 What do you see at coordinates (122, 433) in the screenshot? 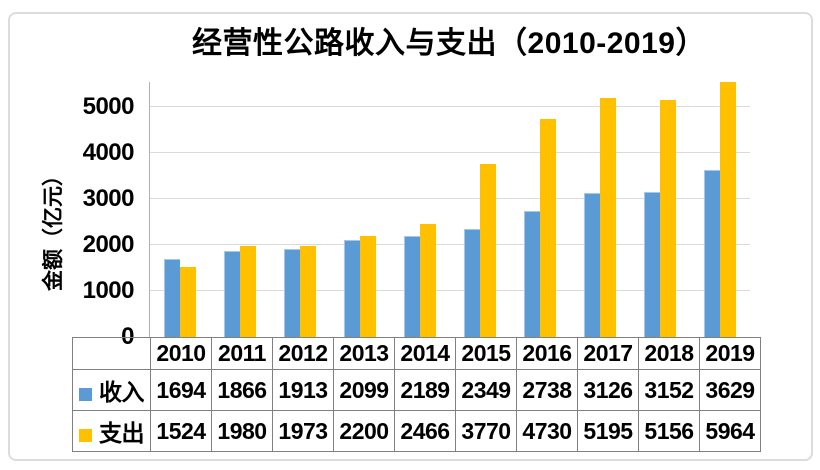
I see `series-name: 支出` at bounding box center [122, 433].